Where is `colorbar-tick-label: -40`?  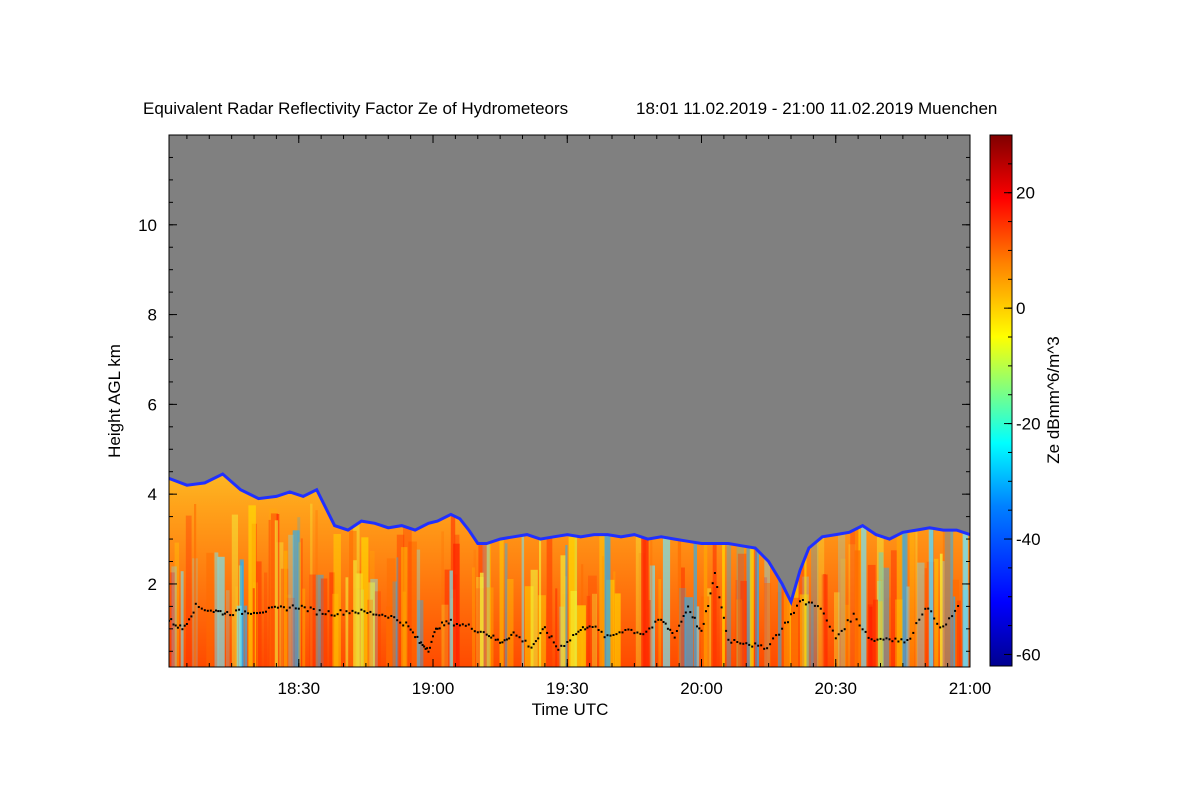
colorbar-tick-label: -40 is located at coordinates (1028, 539).